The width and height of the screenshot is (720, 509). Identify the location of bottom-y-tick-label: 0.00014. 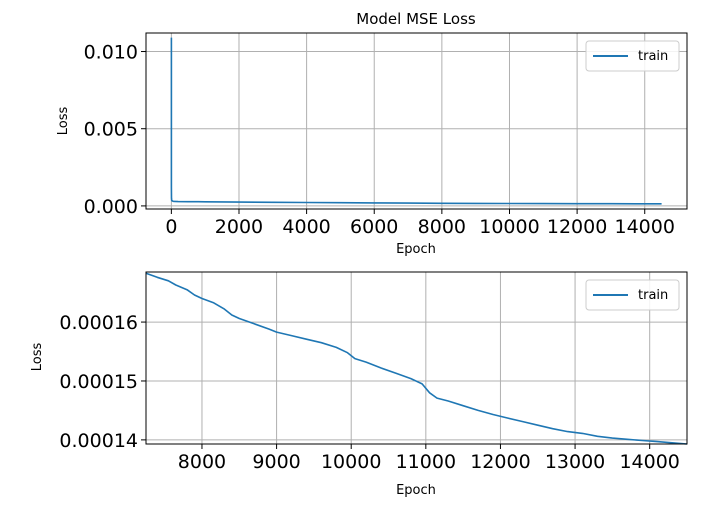
(98, 441).